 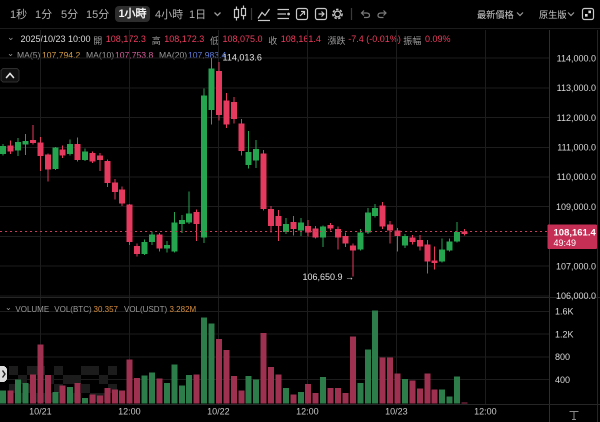 I want to click on svg-text: 1.2K, so click(x=564, y=334).